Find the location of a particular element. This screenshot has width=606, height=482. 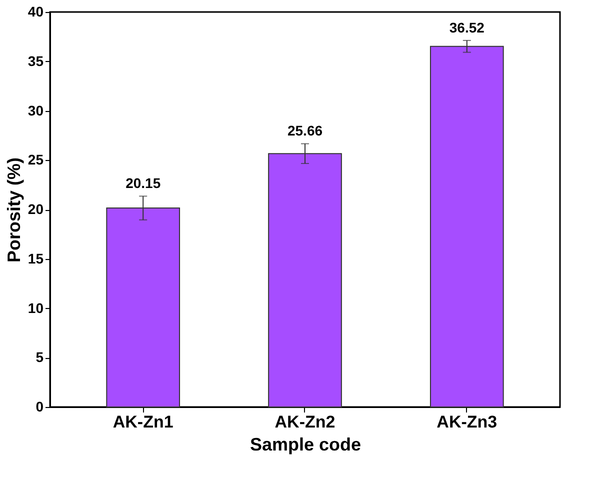

data-label: 20.15 is located at coordinates (143, 183).